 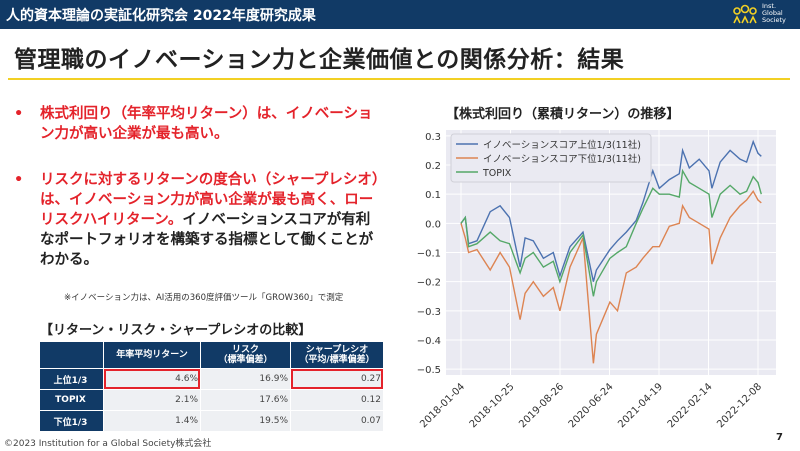 I want to click on table-cell: 17.6%, so click(x=245, y=400).